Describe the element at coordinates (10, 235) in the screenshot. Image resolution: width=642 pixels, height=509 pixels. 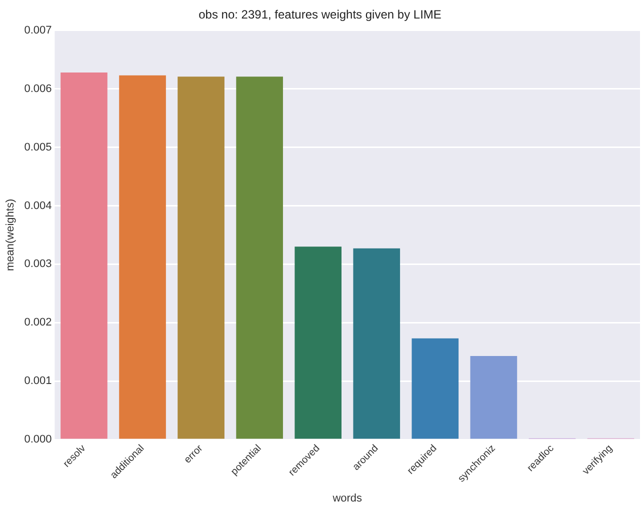
I see `y-axis-title: mean(weights)` at that location.